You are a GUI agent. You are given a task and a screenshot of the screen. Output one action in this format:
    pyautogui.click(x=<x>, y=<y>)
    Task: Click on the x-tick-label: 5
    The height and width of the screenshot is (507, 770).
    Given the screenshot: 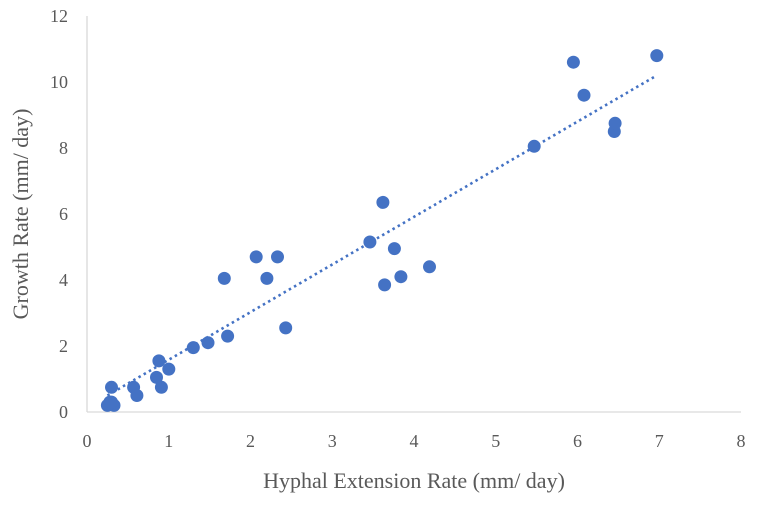 What is the action you would take?
    pyautogui.click(x=495, y=441)
    